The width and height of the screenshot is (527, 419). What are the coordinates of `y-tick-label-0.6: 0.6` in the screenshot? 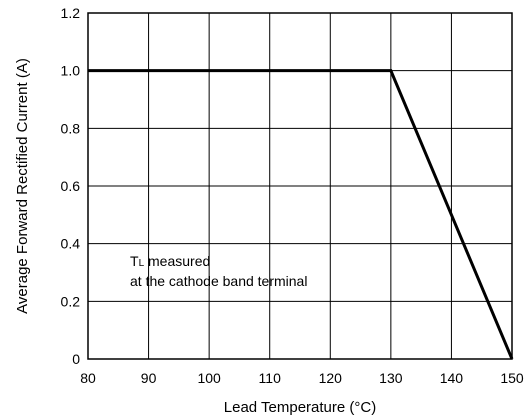 It's located at (71, 186).